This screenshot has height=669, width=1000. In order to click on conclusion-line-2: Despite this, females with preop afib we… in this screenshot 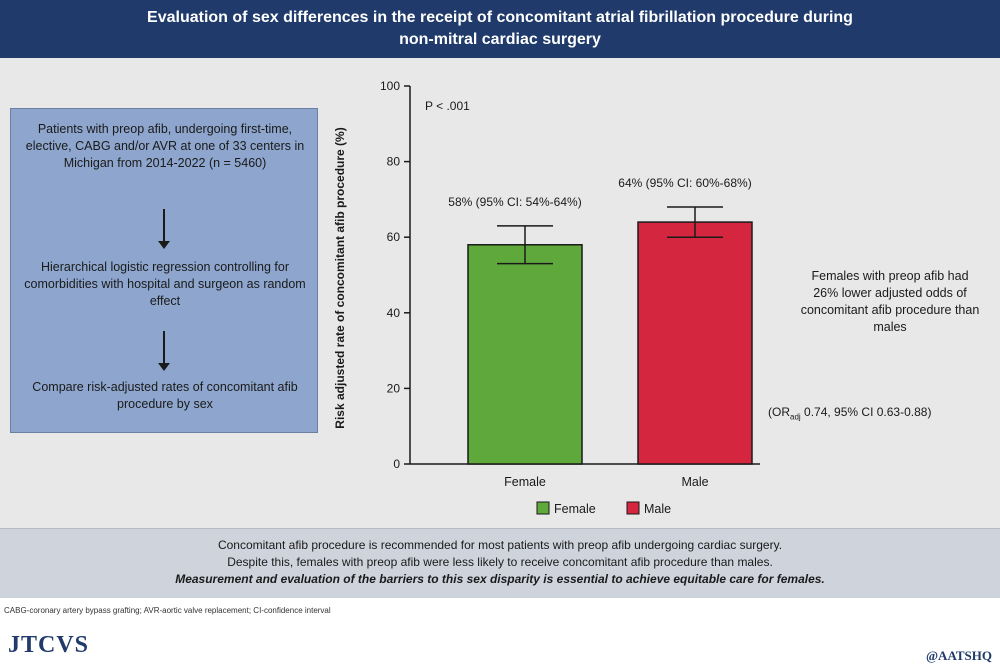, I will do `click(500, 562)`.